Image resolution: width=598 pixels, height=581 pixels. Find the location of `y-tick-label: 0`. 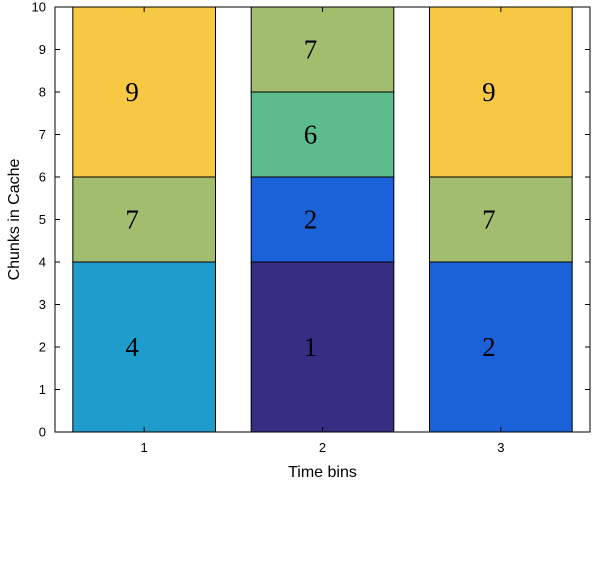

y-tick-label: 0 is located at coordinates (42, 432).